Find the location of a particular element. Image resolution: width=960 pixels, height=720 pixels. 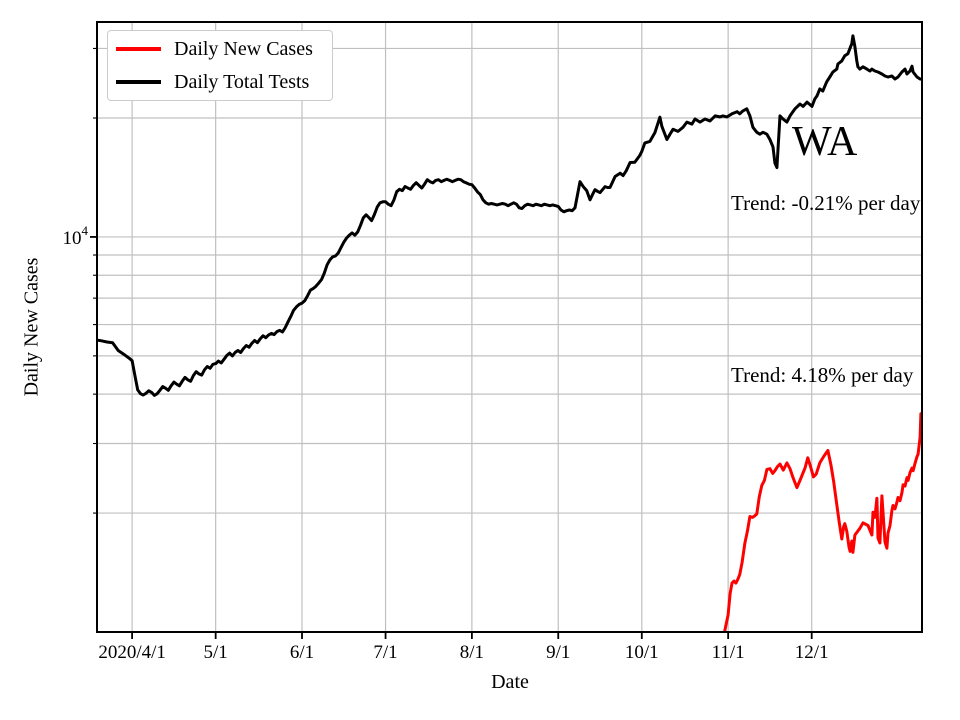

legend-line-sample-black is located at coordinates (138, 82).